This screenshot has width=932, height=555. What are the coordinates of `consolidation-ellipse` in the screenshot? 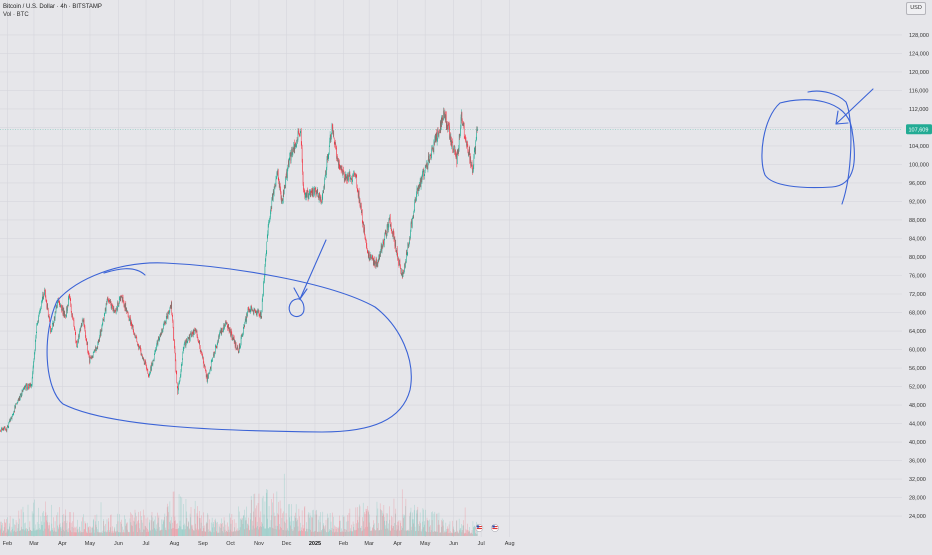 It's located at (229, 347).